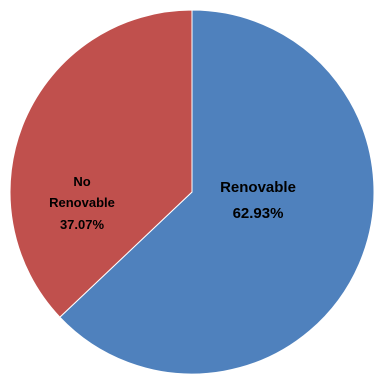 The image size is (375, 376). I want to click on slice-label-no-renovable-line1: No, so click(81, 181).